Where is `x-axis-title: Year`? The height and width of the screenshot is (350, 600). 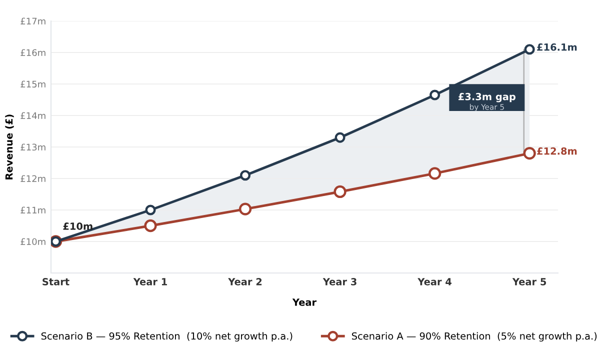 x-axis-title: Year is located at coordinates (304, 302).